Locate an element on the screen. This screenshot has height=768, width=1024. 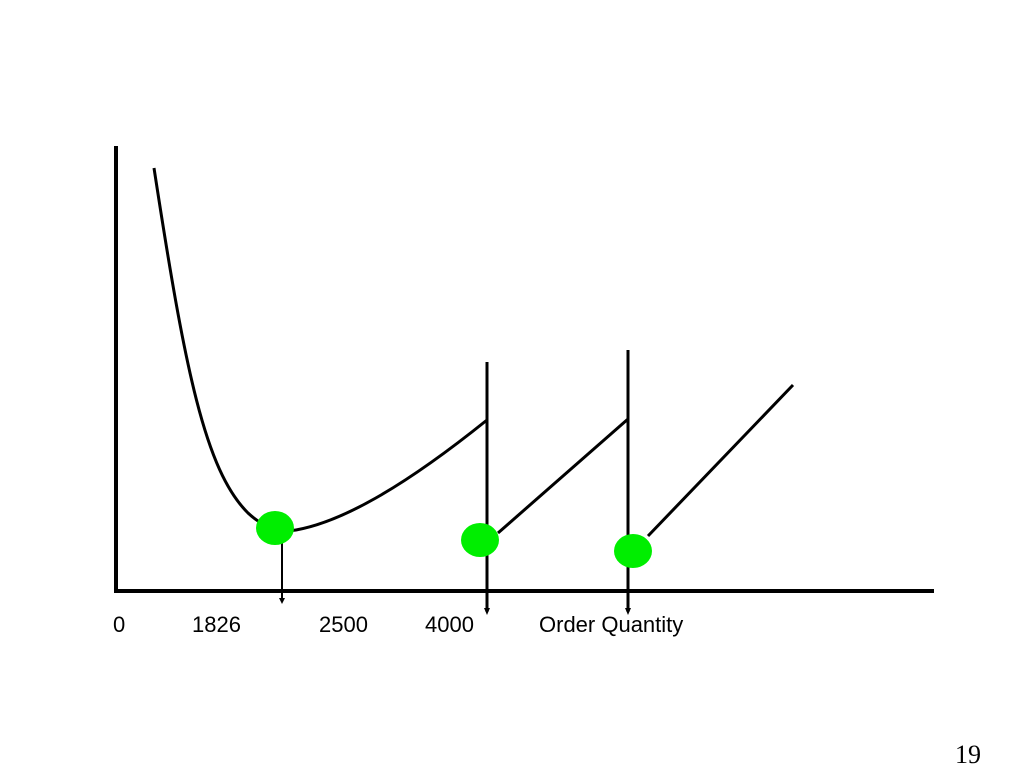
x-label-1826: 1826 is located at coordinates (216, 624).